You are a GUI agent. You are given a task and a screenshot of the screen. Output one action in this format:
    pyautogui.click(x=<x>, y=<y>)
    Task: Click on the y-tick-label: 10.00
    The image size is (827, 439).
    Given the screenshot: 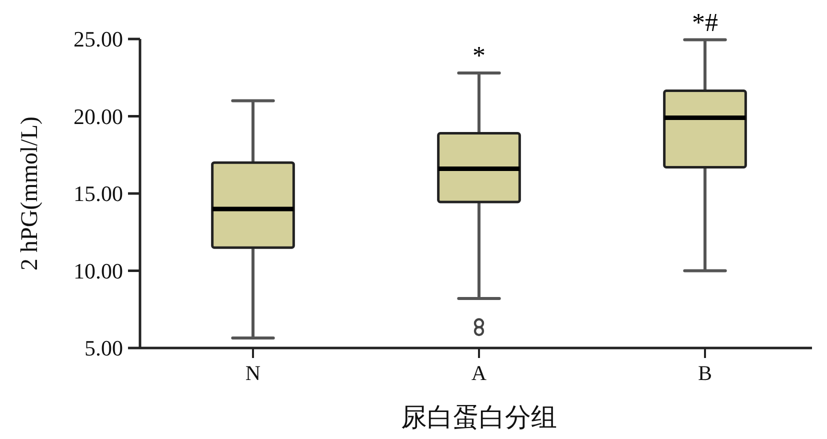 What is the action you would take?
    pyautogui.click(x=98, y=271)
    